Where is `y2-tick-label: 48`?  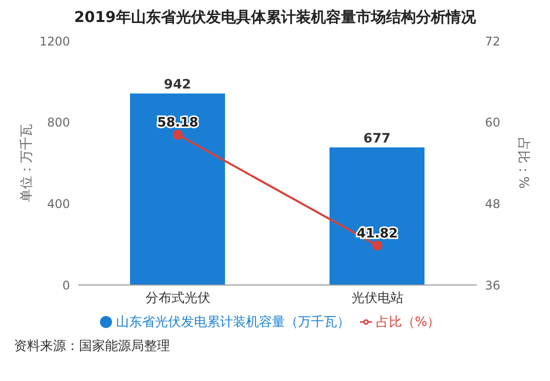 y2-tick-label: 48 is located at coordinates (492, 203).